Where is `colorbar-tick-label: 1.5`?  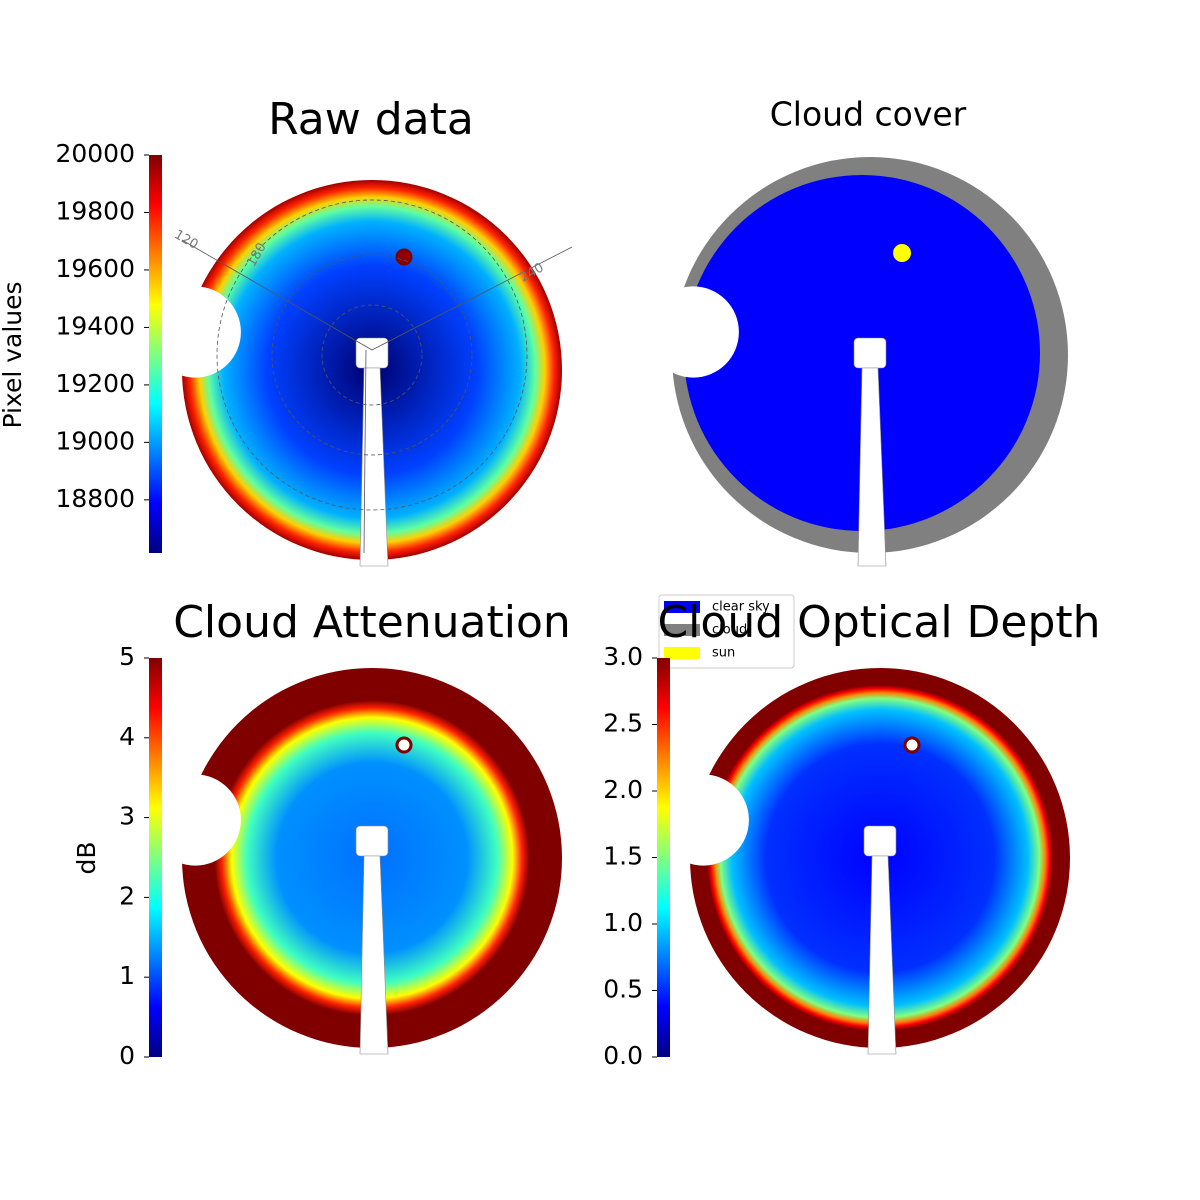 colorbar-tick-label: 1.5 is located at coordinates (623, 856).